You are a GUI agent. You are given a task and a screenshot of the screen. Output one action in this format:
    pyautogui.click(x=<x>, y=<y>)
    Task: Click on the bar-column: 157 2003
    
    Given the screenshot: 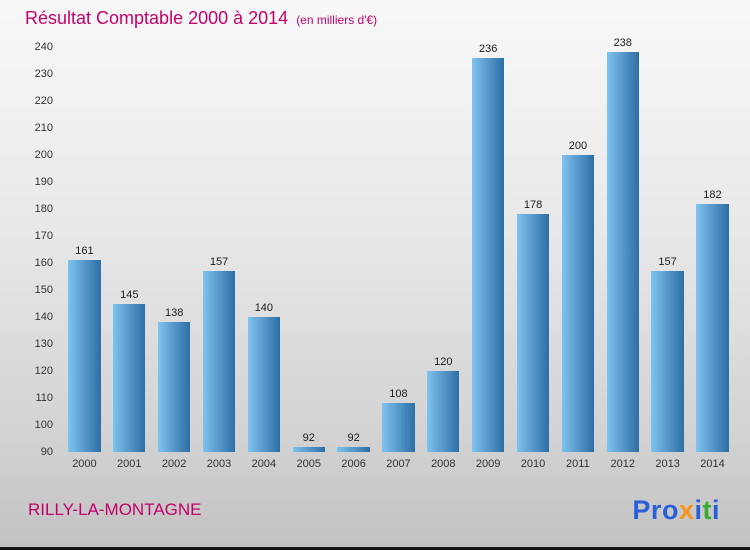 What is the action you would take?
    pyautogui.click(x=219, y=258)
    